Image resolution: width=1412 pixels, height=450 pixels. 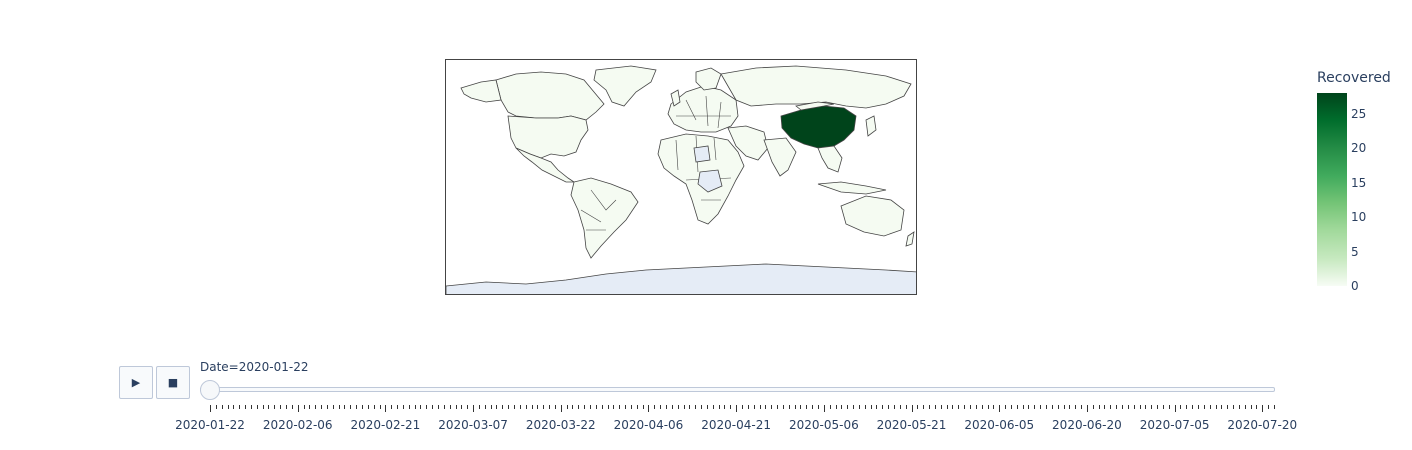 I want to click on slider-tick-label: 2020-01-22, so click(x=210, y=425).